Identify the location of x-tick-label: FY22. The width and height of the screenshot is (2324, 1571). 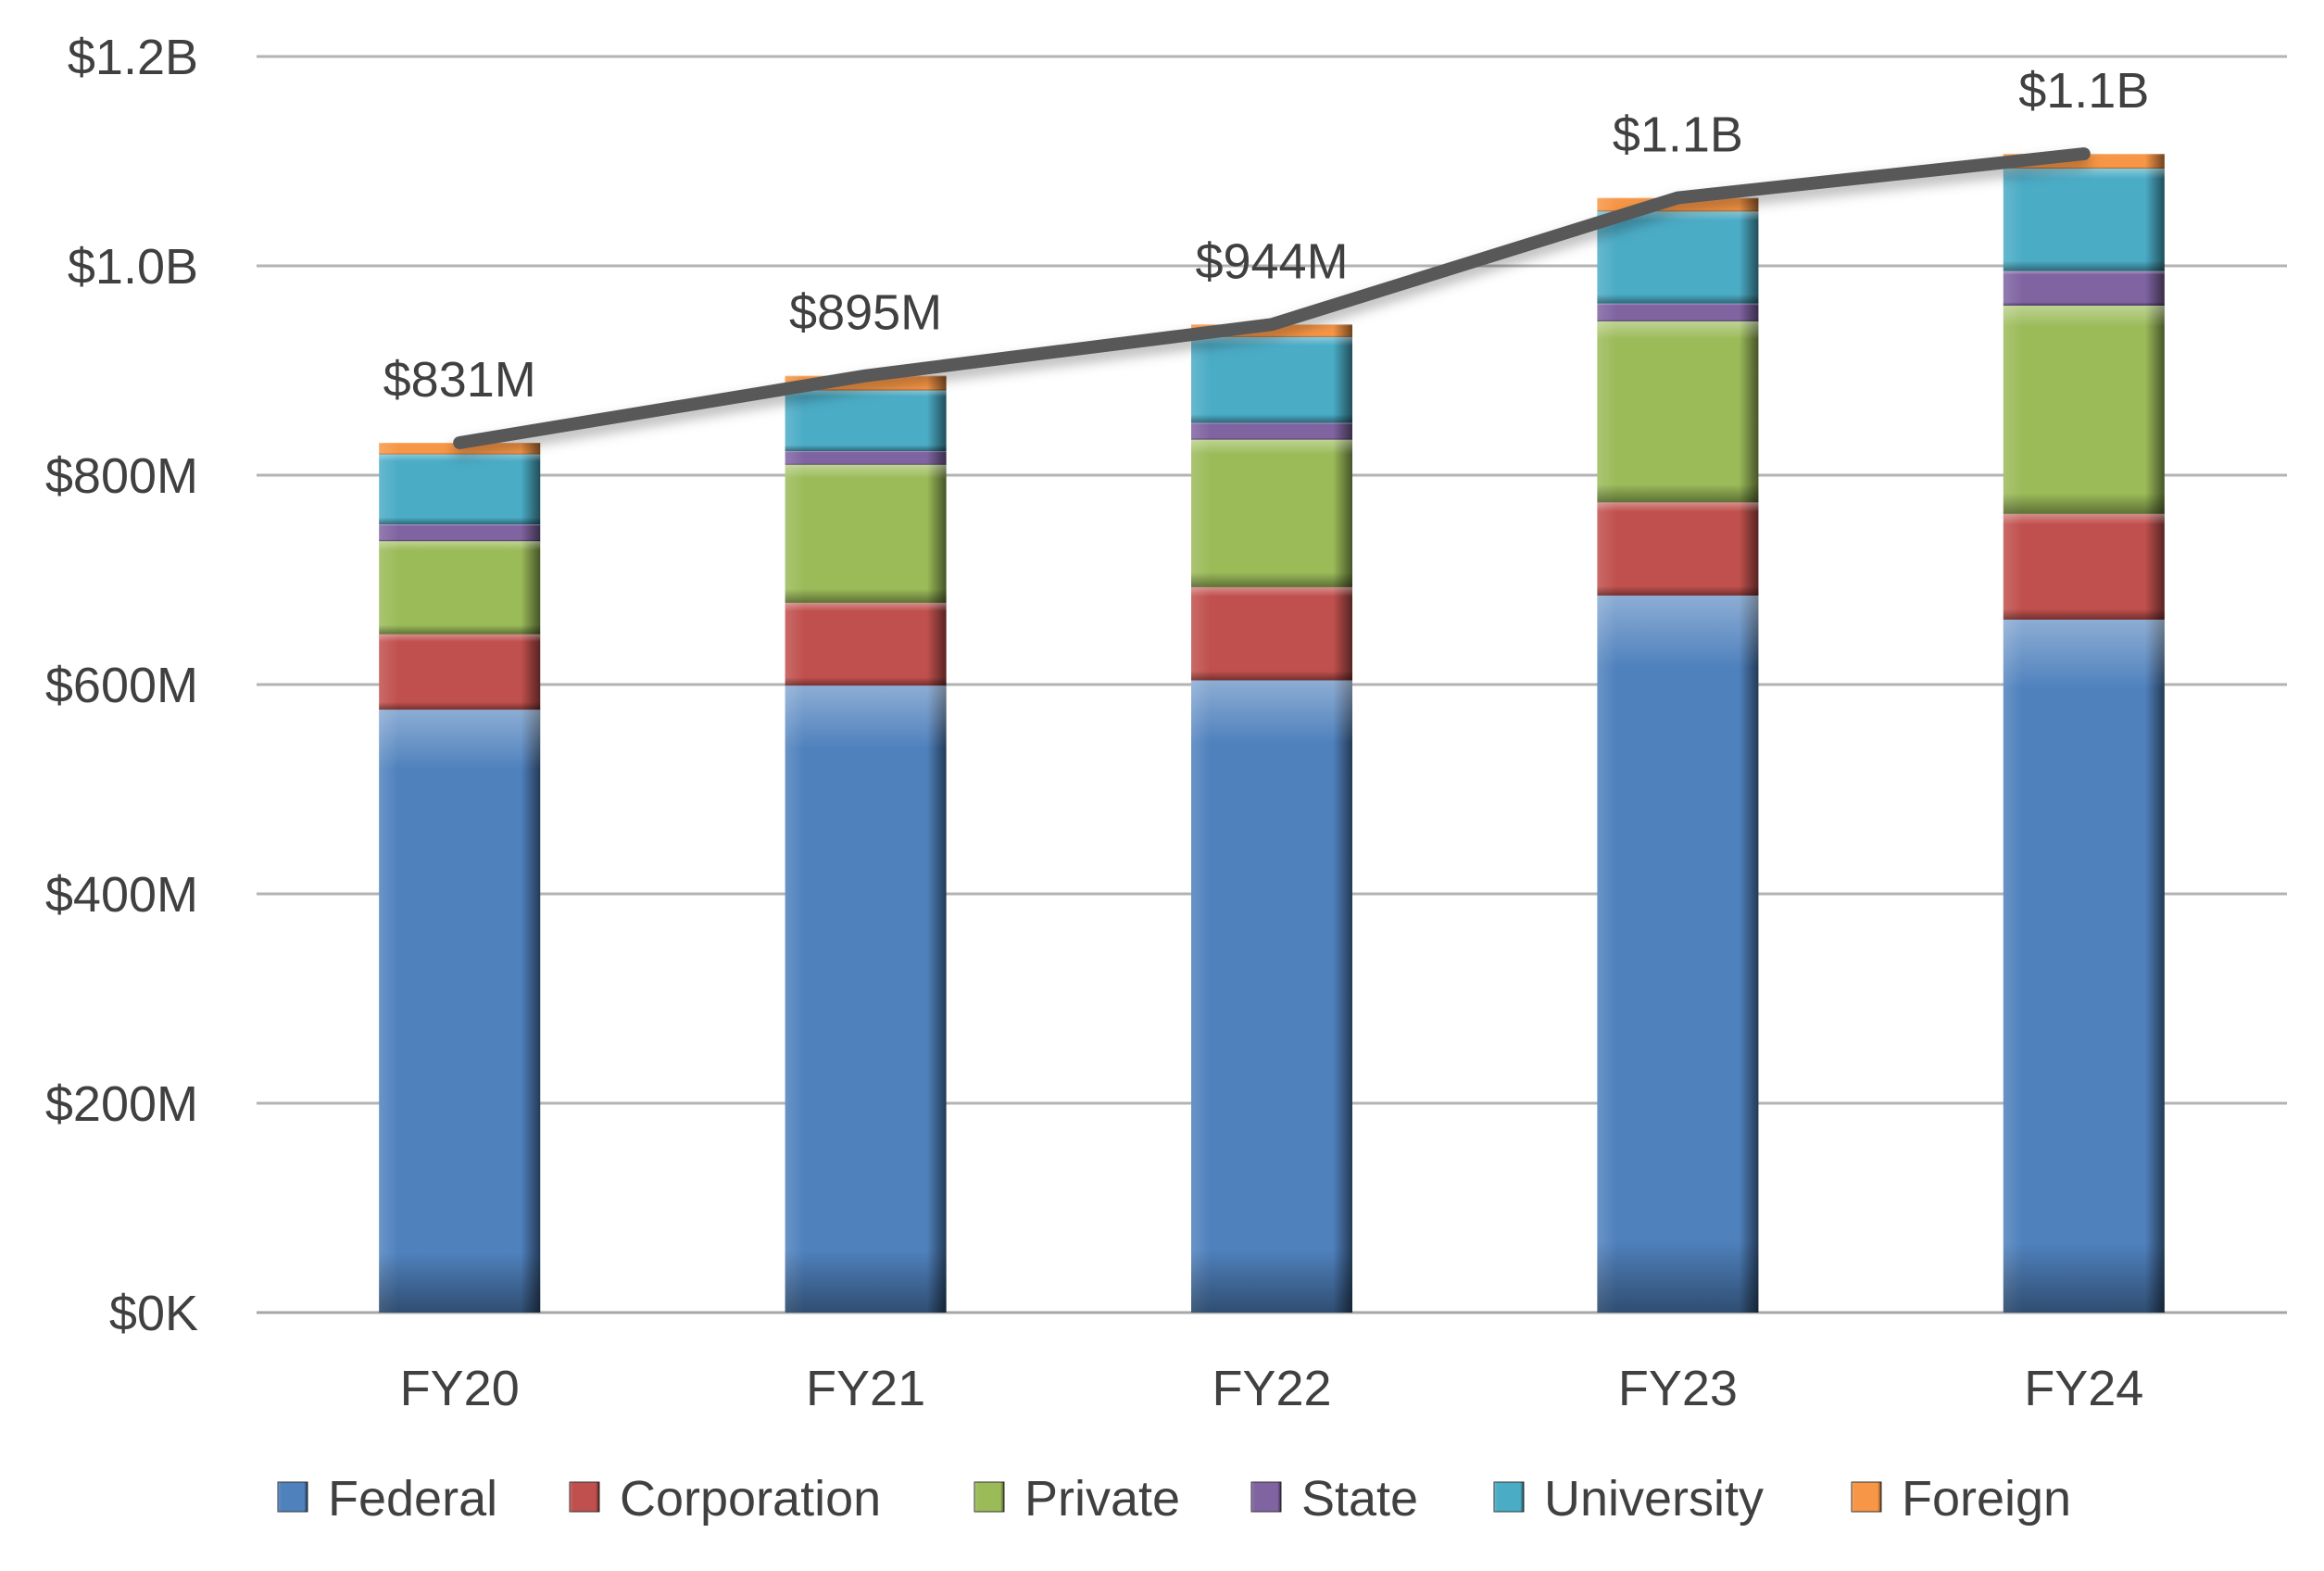
(1271, 1388).